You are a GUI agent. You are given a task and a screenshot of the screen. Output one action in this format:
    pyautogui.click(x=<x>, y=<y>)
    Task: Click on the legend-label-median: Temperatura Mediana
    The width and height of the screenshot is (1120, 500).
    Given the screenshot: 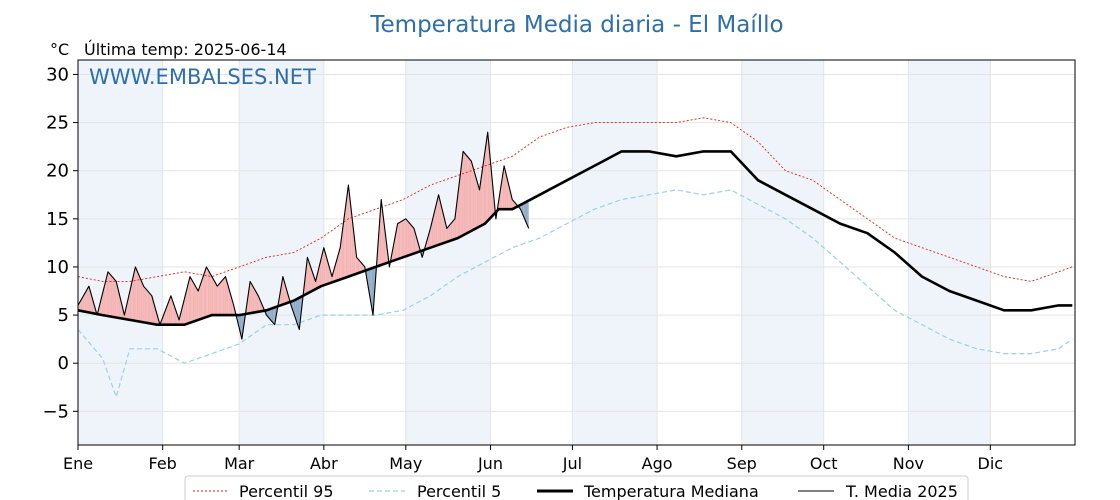 What is the action you would take?
    pyautogui.click(x=671, y=491)
    